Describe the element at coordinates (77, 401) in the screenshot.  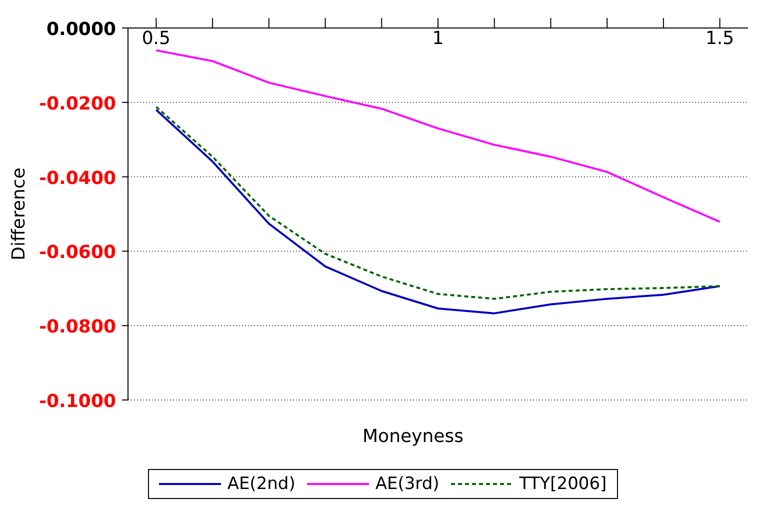
I see `y-tick-label: -0.1000` at that location.